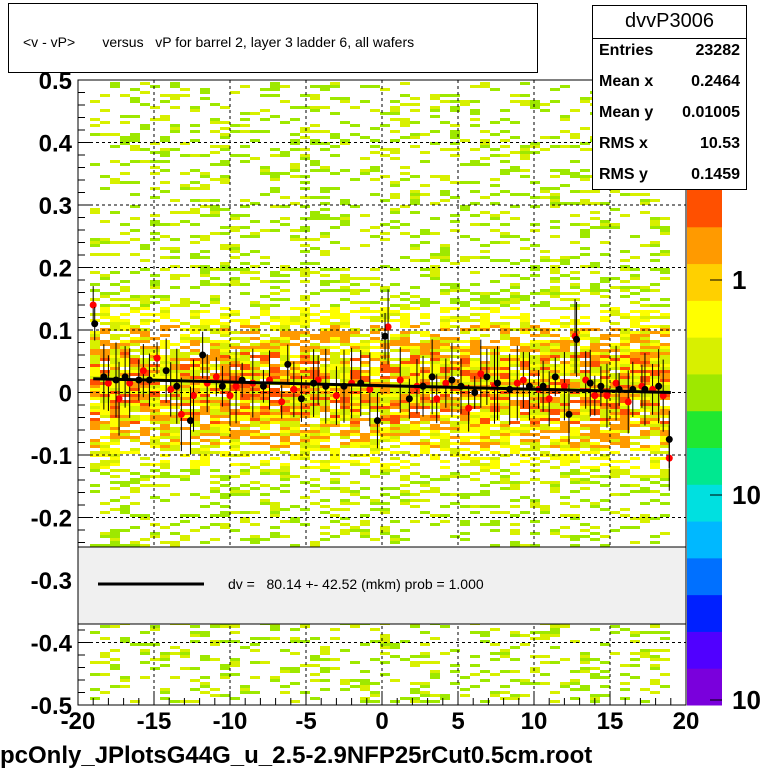  Describe the element at coordinates (381, 721) in the screenshot. I see `x-tick-label: 0` at that location.